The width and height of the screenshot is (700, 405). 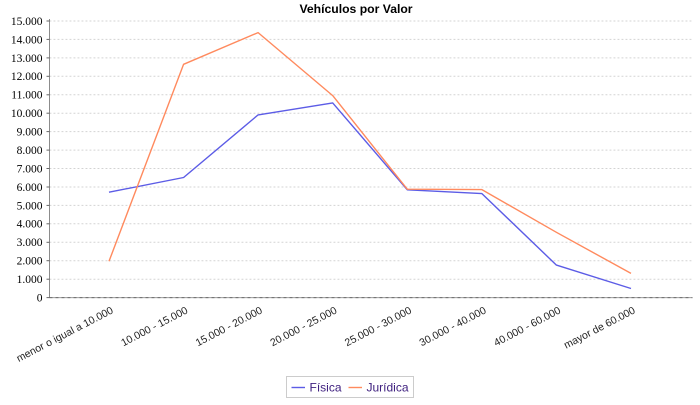 What do you see at coordinates (326, 388) in the screenshot?
I see `svg-text: Física` at bounding box center [326, 388].